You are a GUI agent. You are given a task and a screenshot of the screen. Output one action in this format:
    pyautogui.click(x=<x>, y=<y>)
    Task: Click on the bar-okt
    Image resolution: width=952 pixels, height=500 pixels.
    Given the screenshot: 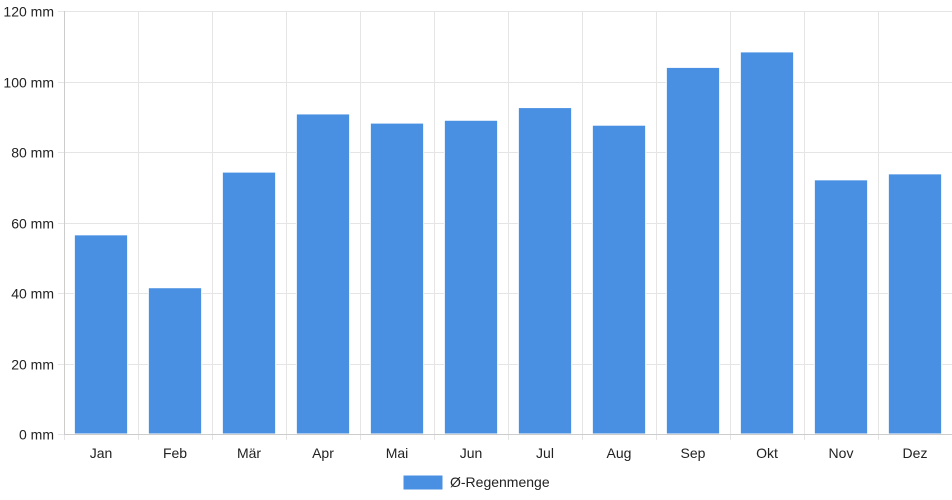 What is the action you would take?
    pyautogui.click(x=767, y=243)
    